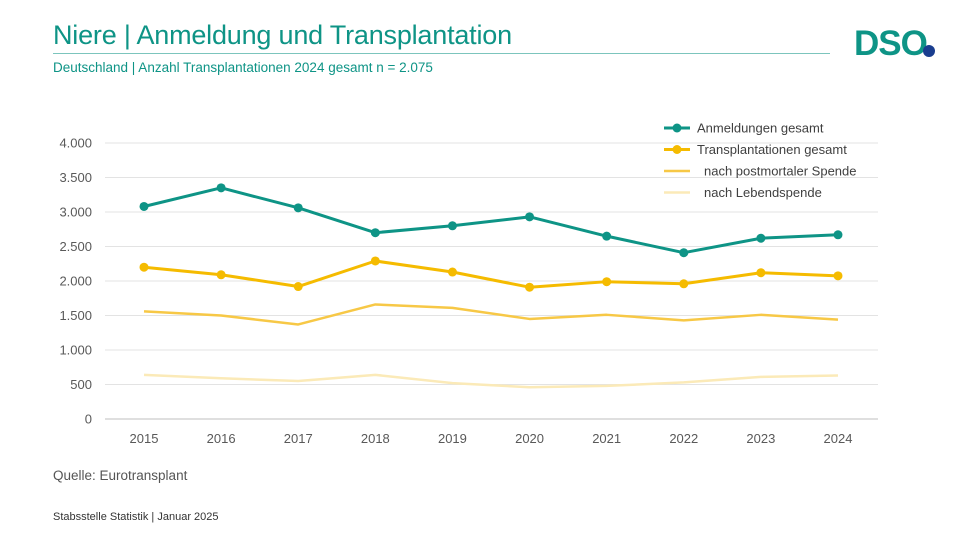  What do you see at coordinates (75, 143) in the screenshot?
I see `y-tick-label: 4.000` at bounding box center [75, 143].